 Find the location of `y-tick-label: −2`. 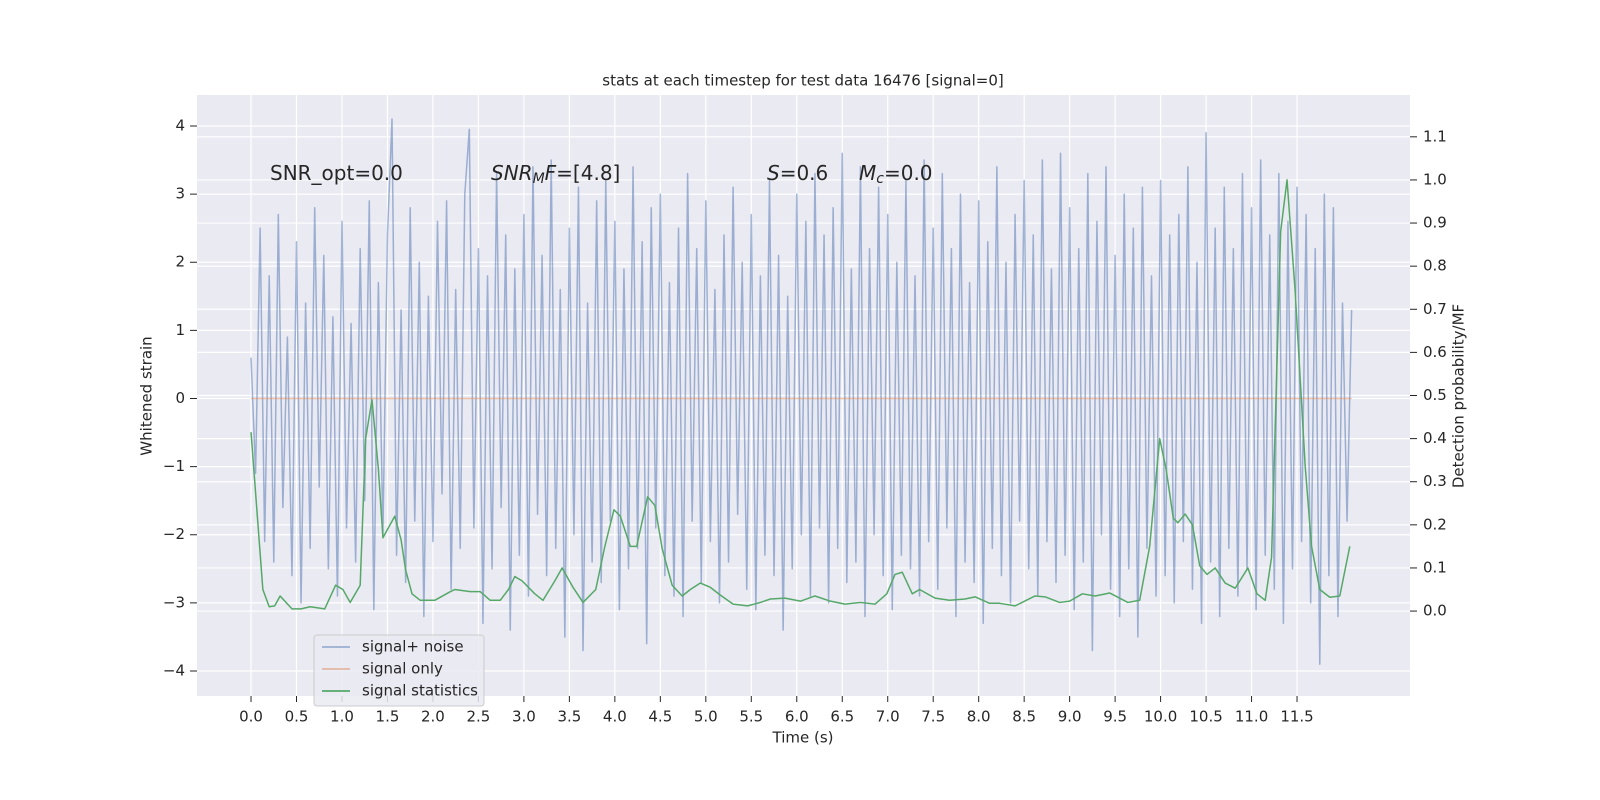

y-tick-label: −2 is located at coordinates (174, 534).